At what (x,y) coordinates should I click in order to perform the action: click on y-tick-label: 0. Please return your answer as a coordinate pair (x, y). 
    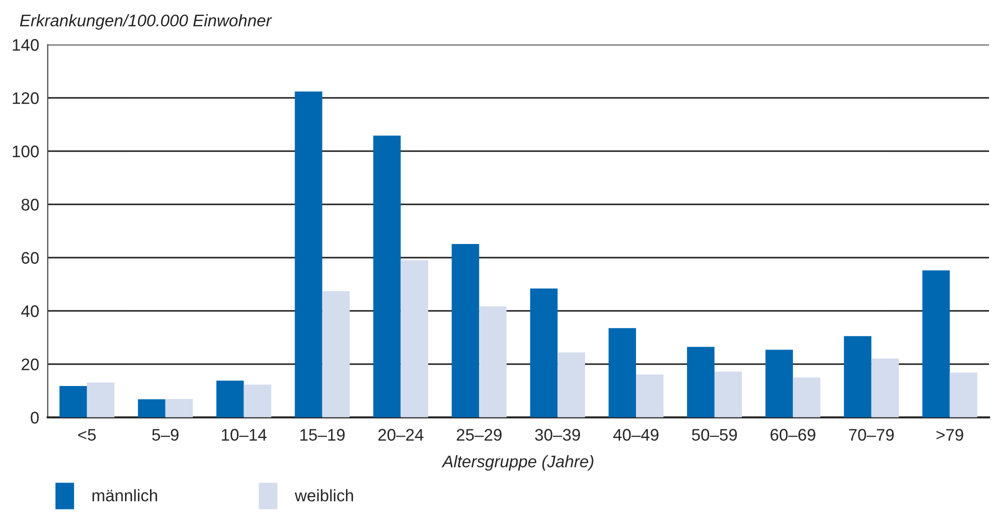
    Looking at the image, I should click on (34, 418).